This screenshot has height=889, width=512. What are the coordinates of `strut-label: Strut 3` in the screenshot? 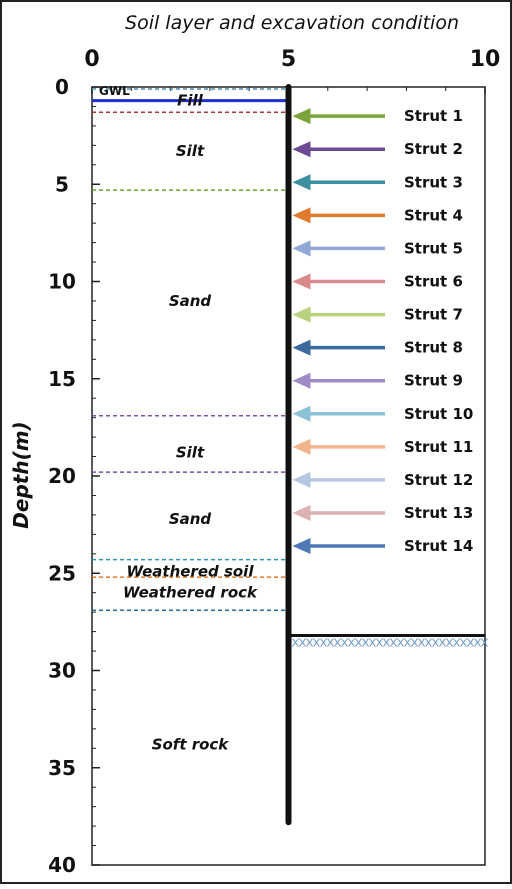 It's located at (433, 182).